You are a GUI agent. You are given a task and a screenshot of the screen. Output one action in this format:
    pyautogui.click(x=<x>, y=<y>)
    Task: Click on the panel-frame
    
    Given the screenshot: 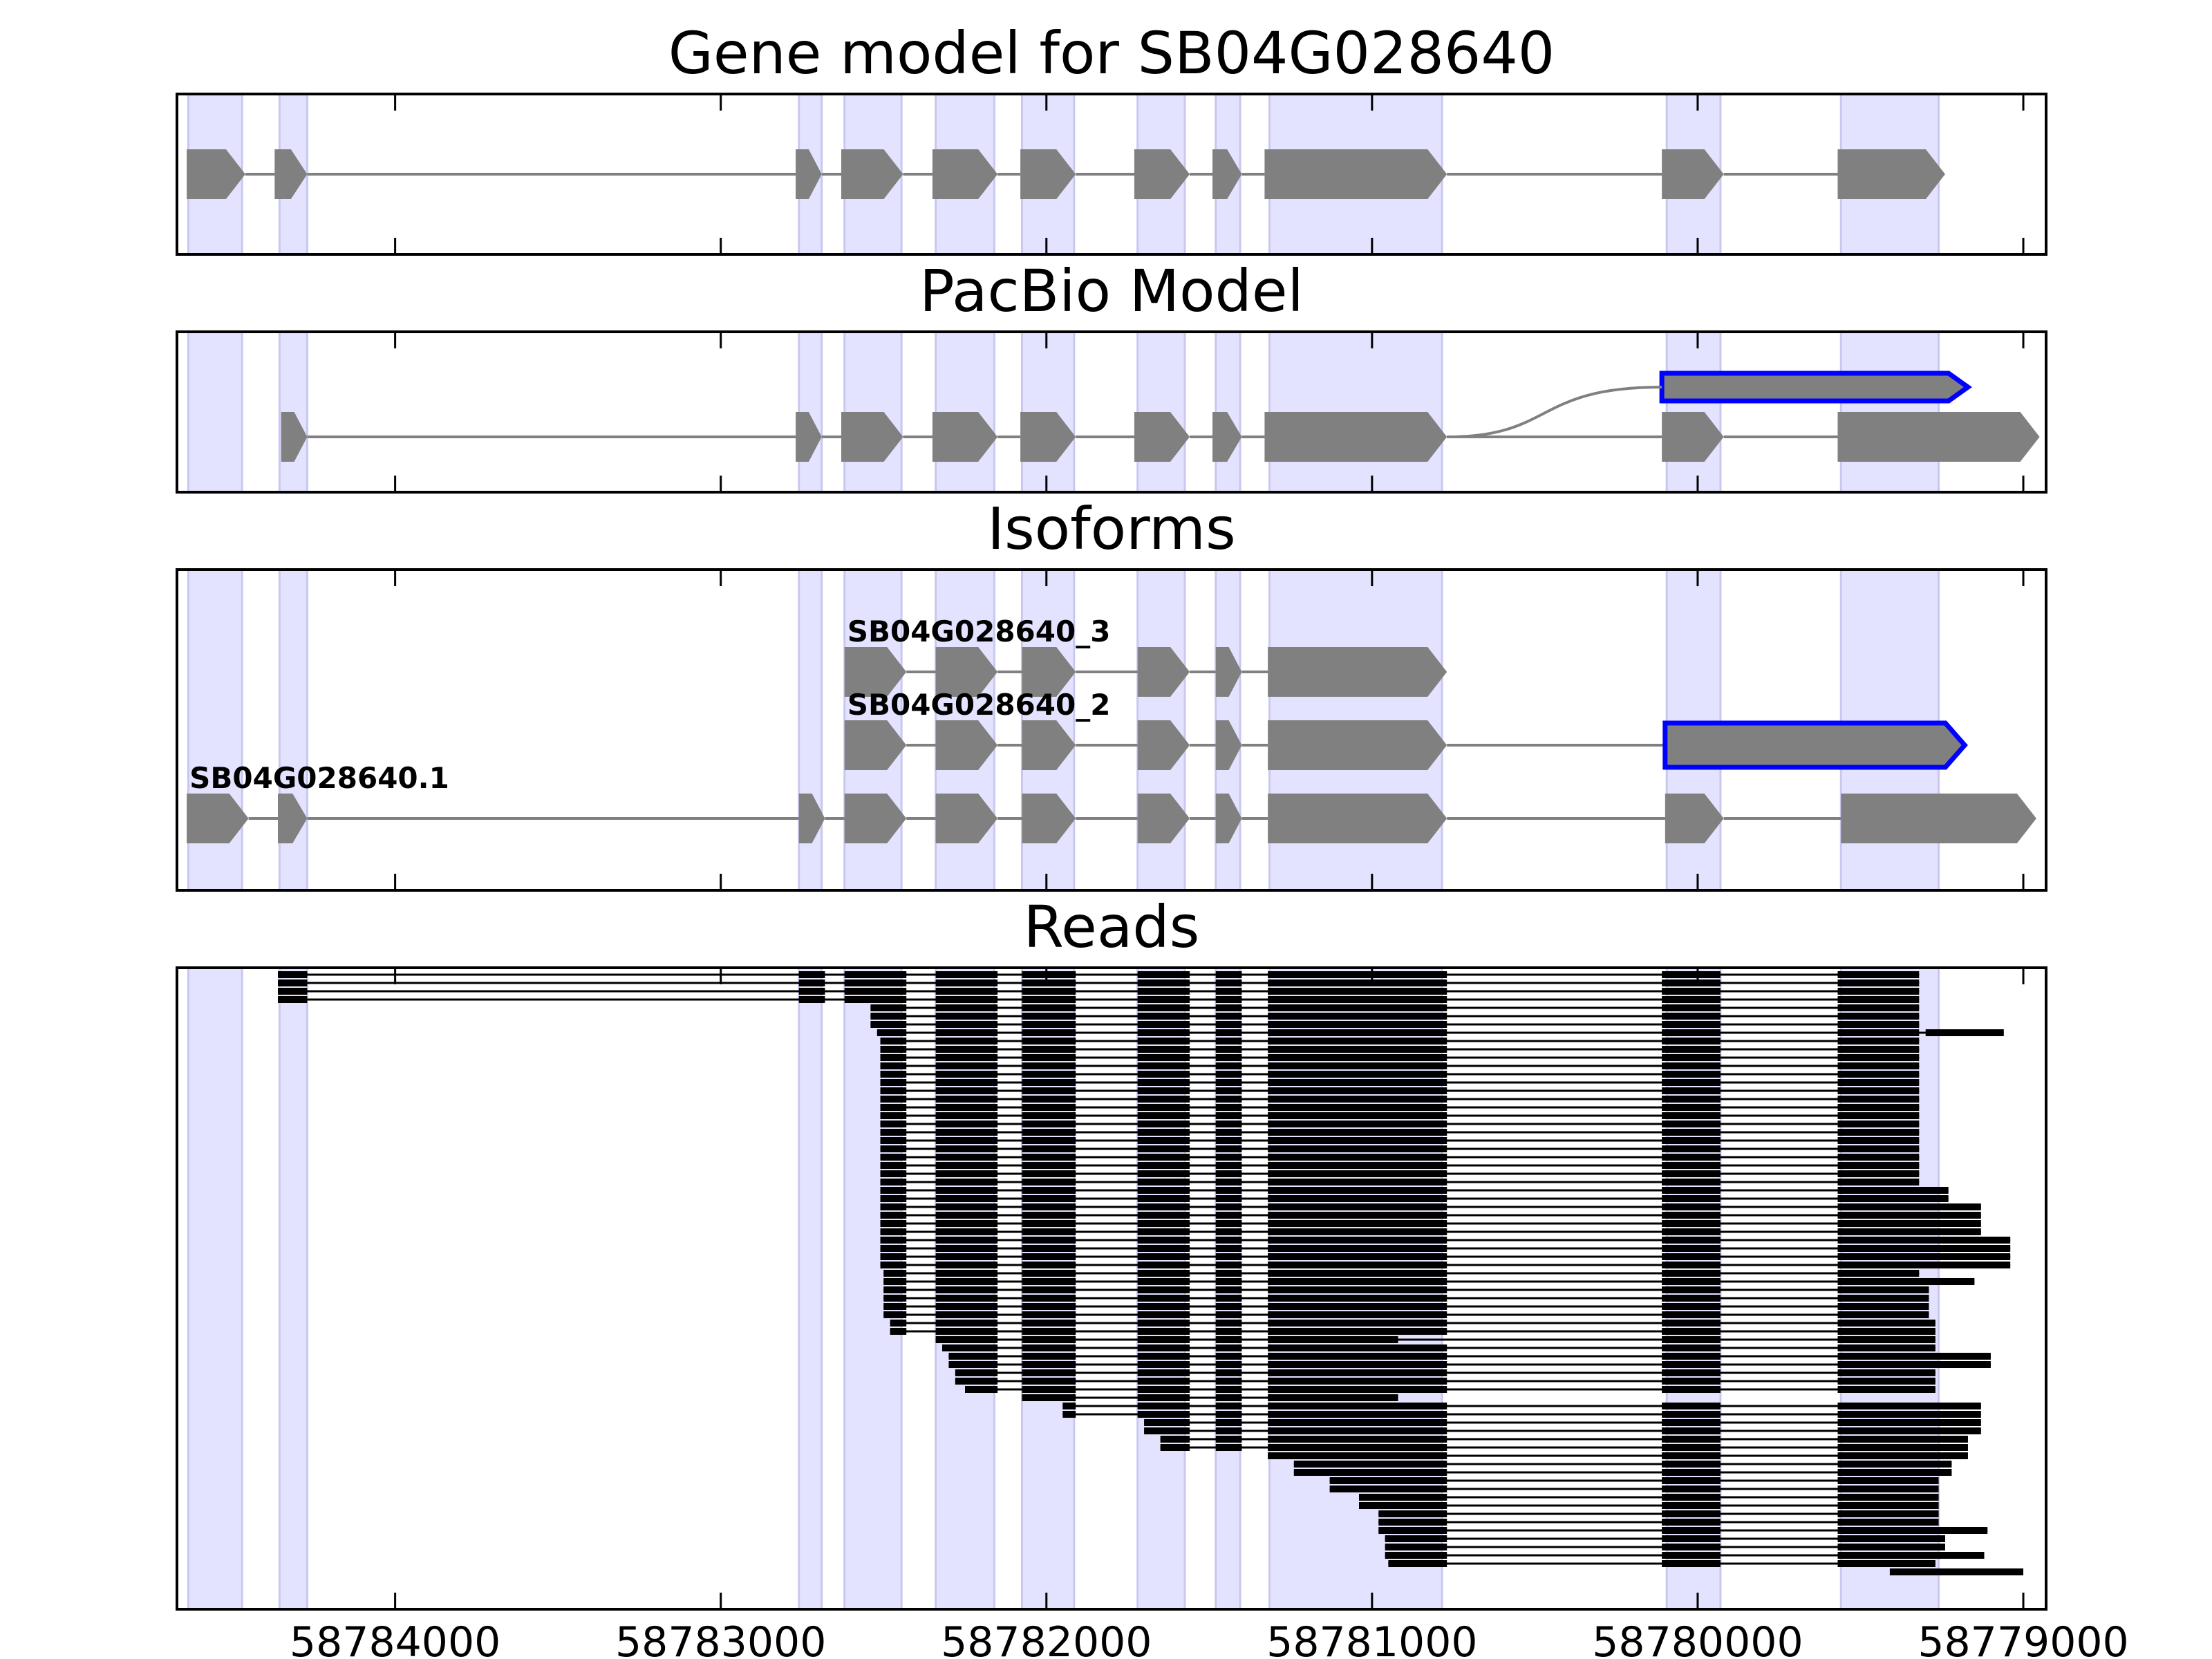 What is the action you would take?
    pyautogui.click(x=1111, y=174)
    